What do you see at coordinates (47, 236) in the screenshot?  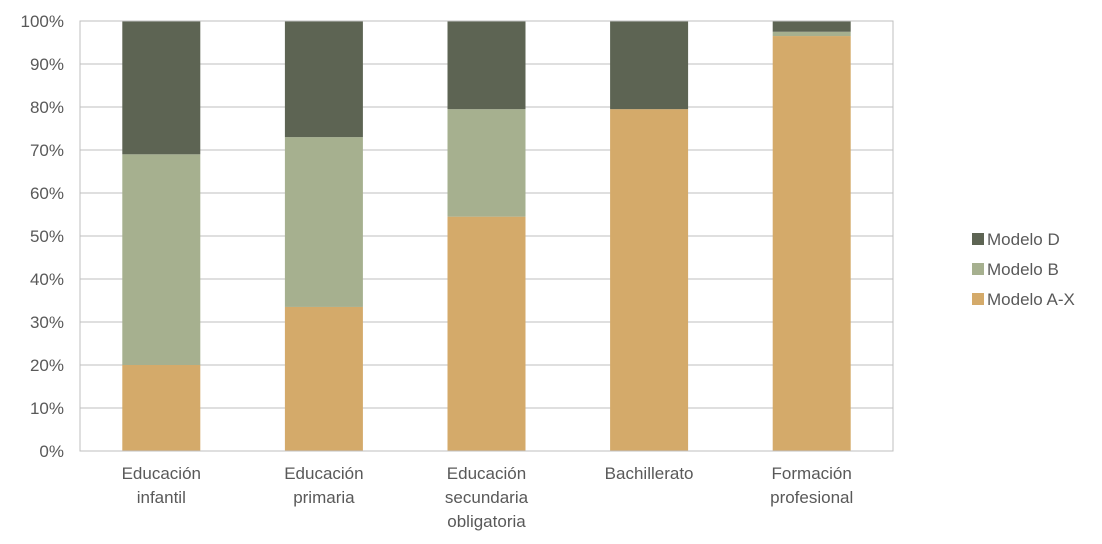 I see `y-tick-label: 50%` at bounding box center [47, 236].